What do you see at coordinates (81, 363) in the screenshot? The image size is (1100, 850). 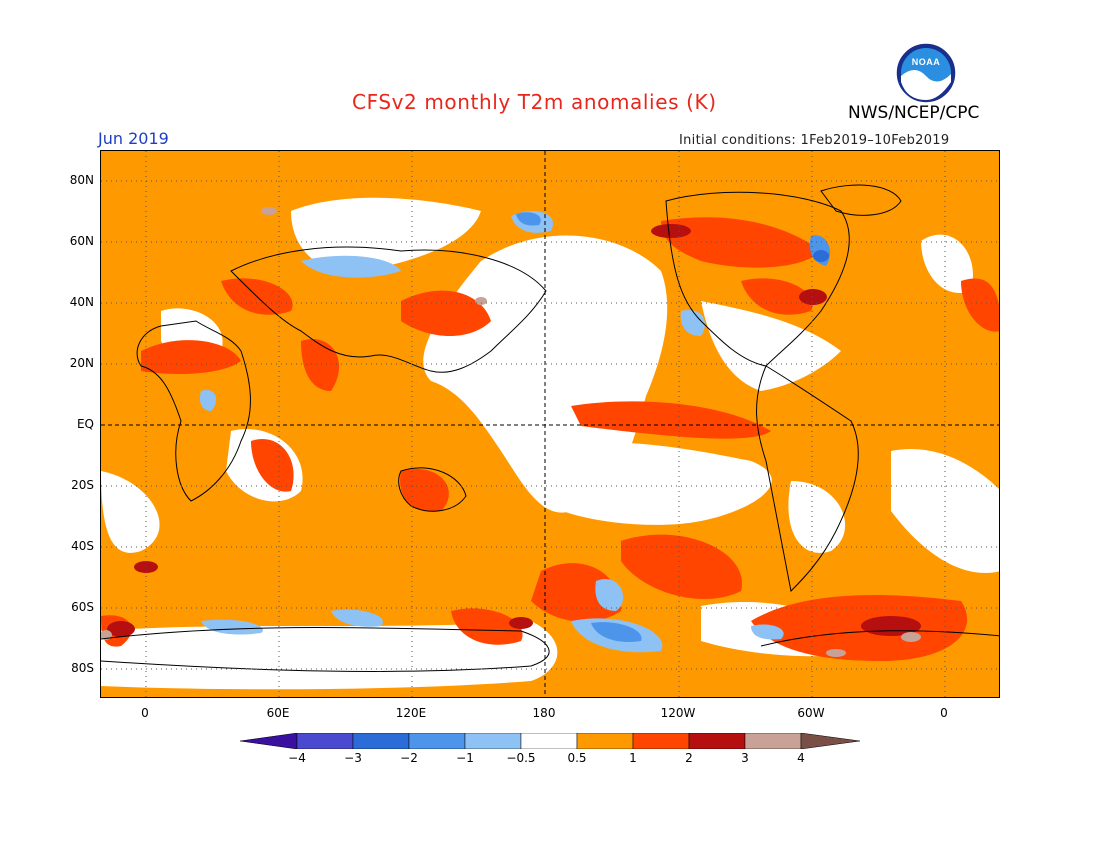 I see `lat-label-20n: 20N` at bounding box center [81, 363].